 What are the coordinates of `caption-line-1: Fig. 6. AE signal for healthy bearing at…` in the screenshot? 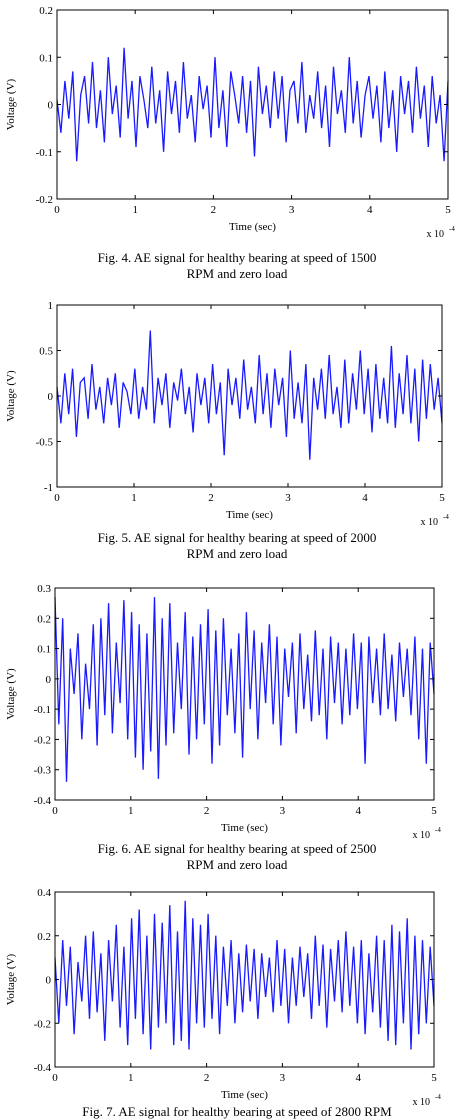 It's located at (237, 848).